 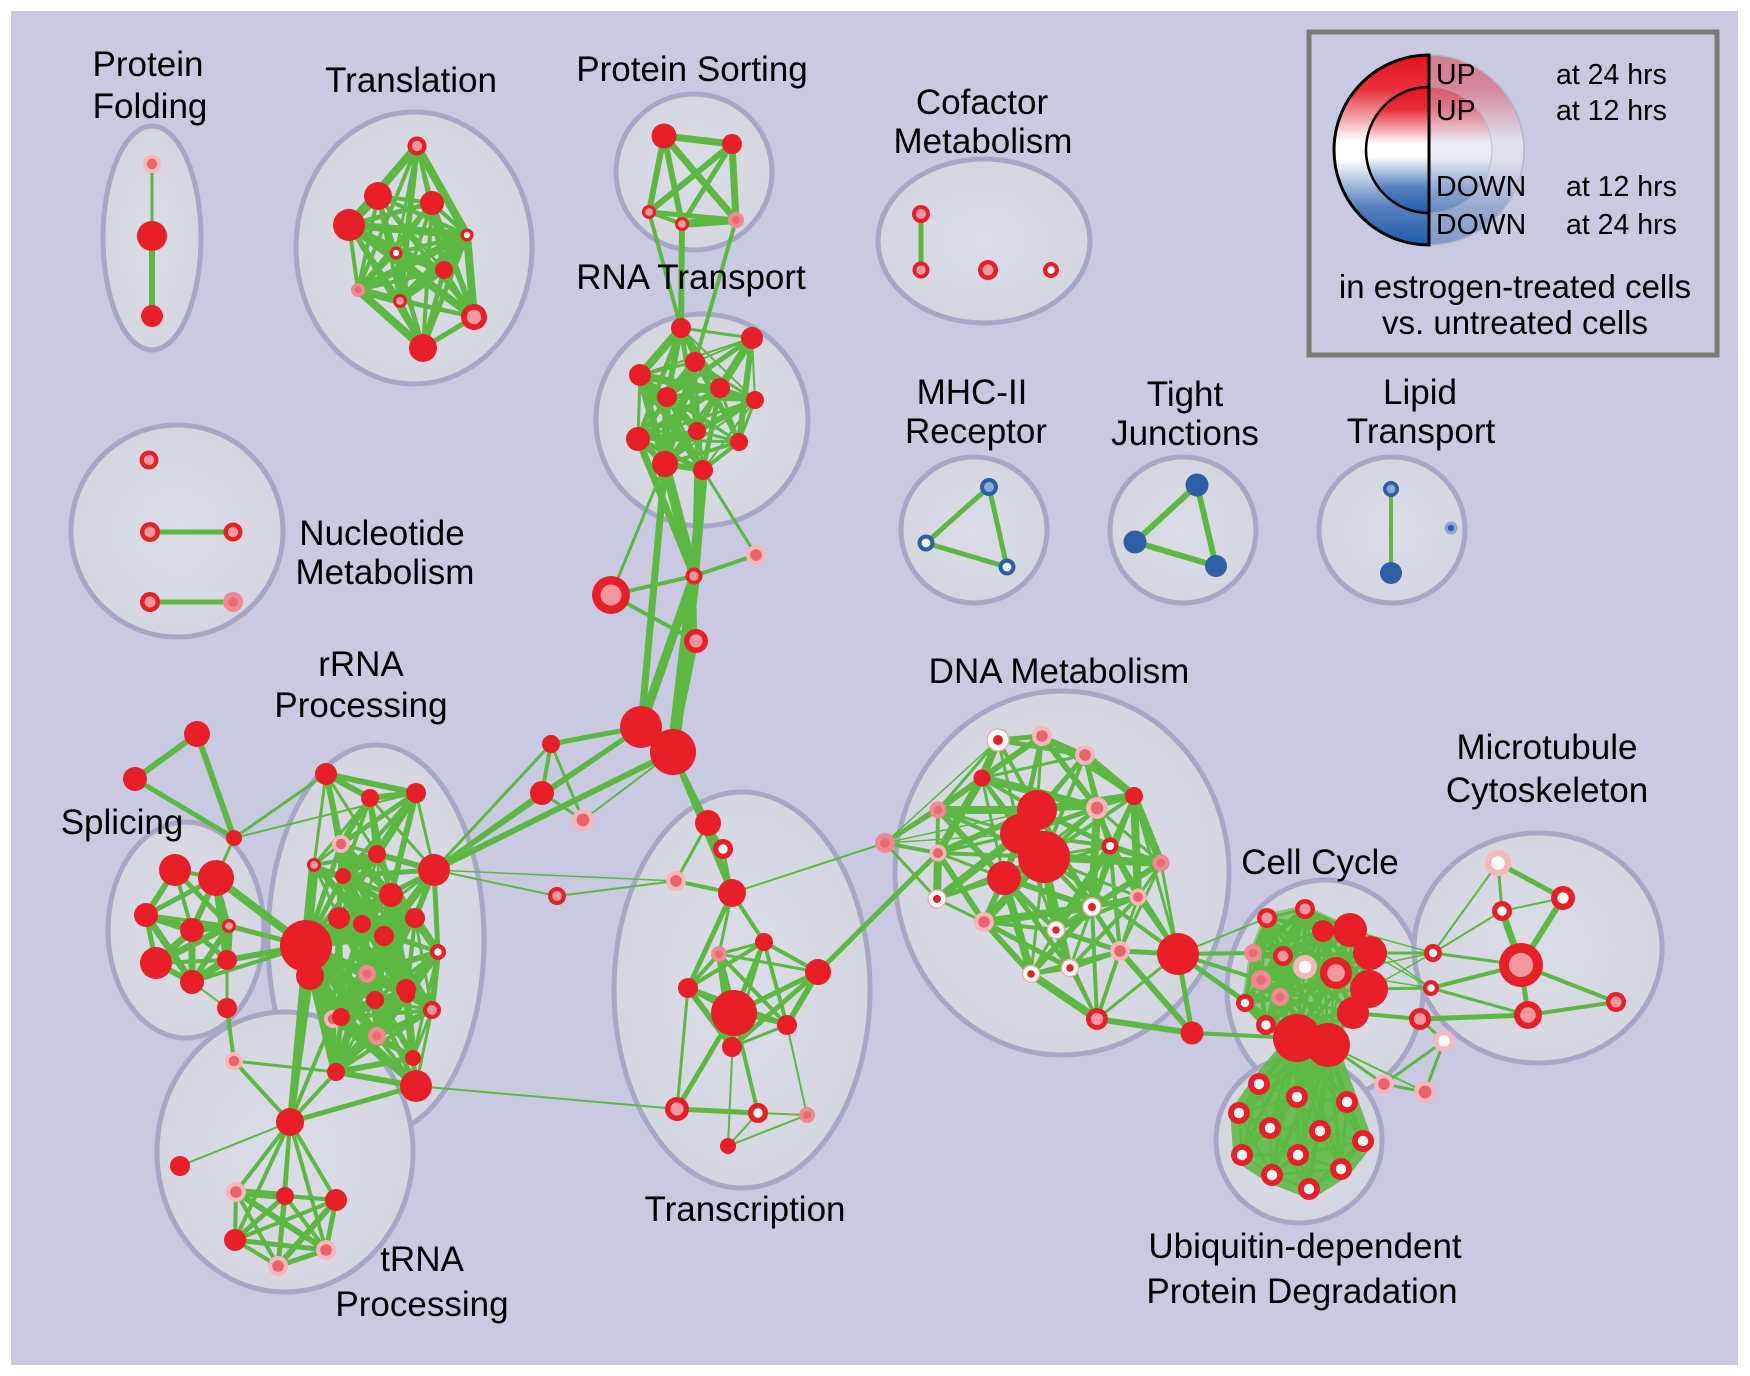 What do you see at coordinates (1185, 433) in the screenshot?
I see `svg-text: Junctions` at bounding box center [1185, 433].